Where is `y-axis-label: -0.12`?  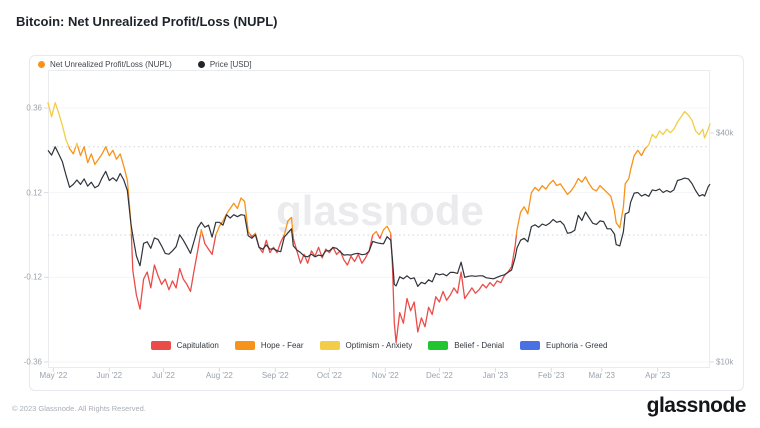 y-axis-label: -0.12 is located at coordinates (32, 277).